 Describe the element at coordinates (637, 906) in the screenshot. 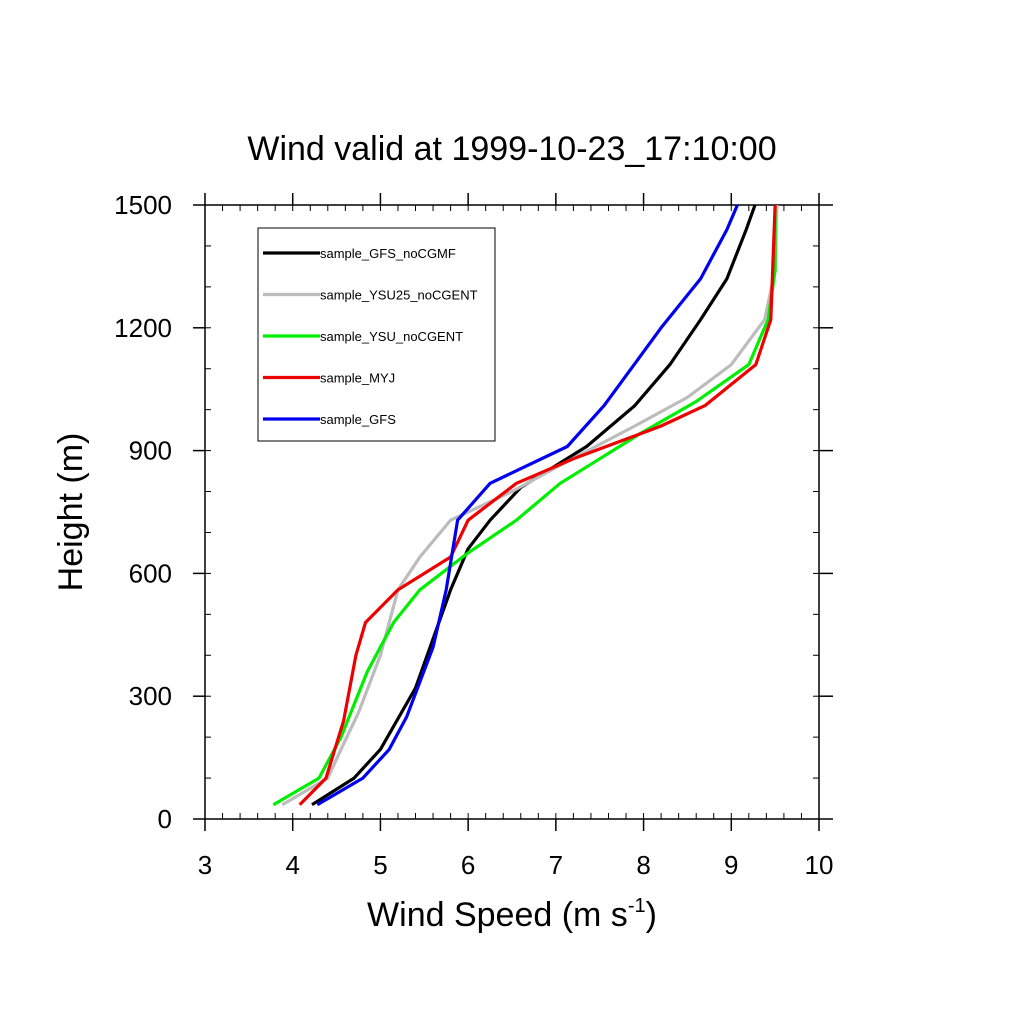

I see `x-axis-label-superscript: -1` at that location.